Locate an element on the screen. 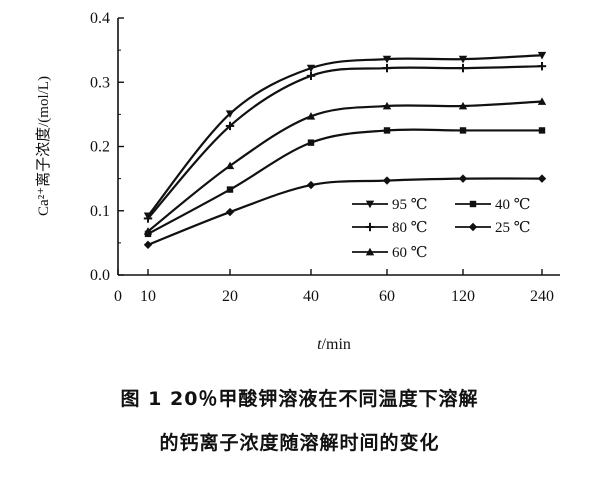 This screenshot has height=478, width=599. legend-item: 95 ℃ is located at coordinates (390, 205).